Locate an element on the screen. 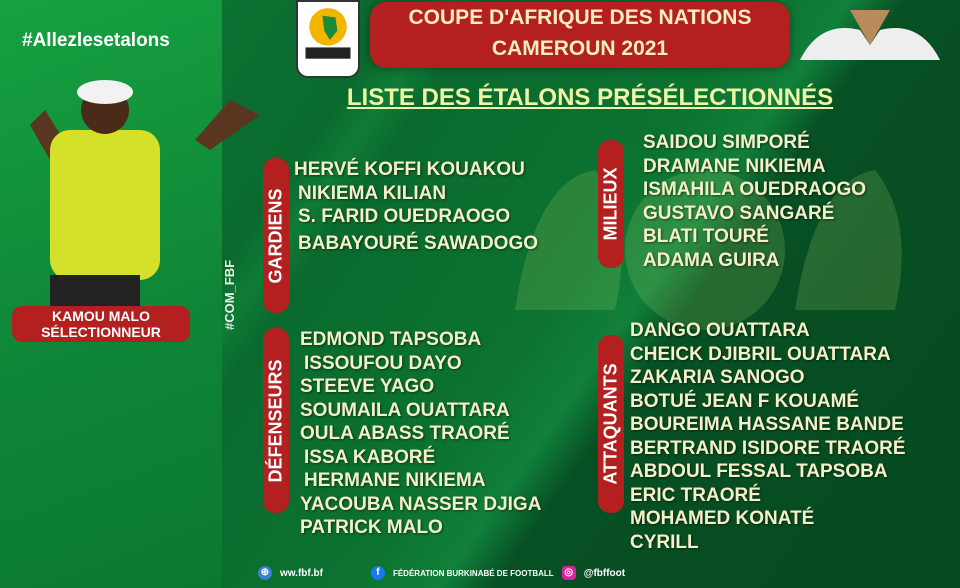 This screenshot has height=588, width=960. player: MOHAMED KONATÉ is located at coordinates (722, 518).